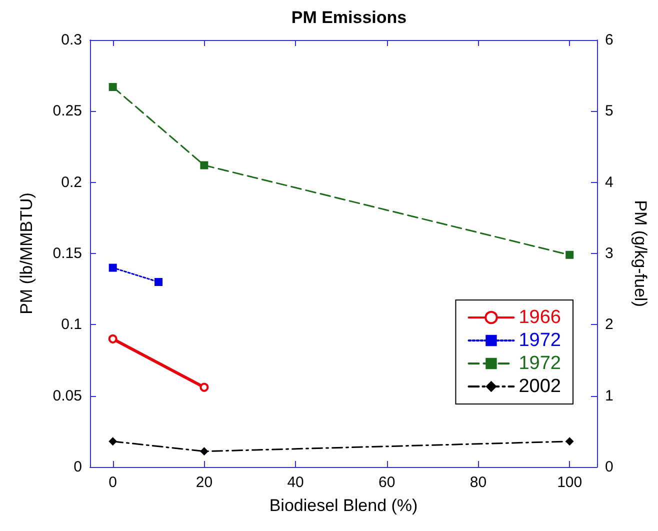 The height and width of the screenshot is (531, 658). What do you see at coordinates (349, 17) in the screenshot?
I see `chart-title: PM Emissions` at bounding box center [349, 17].